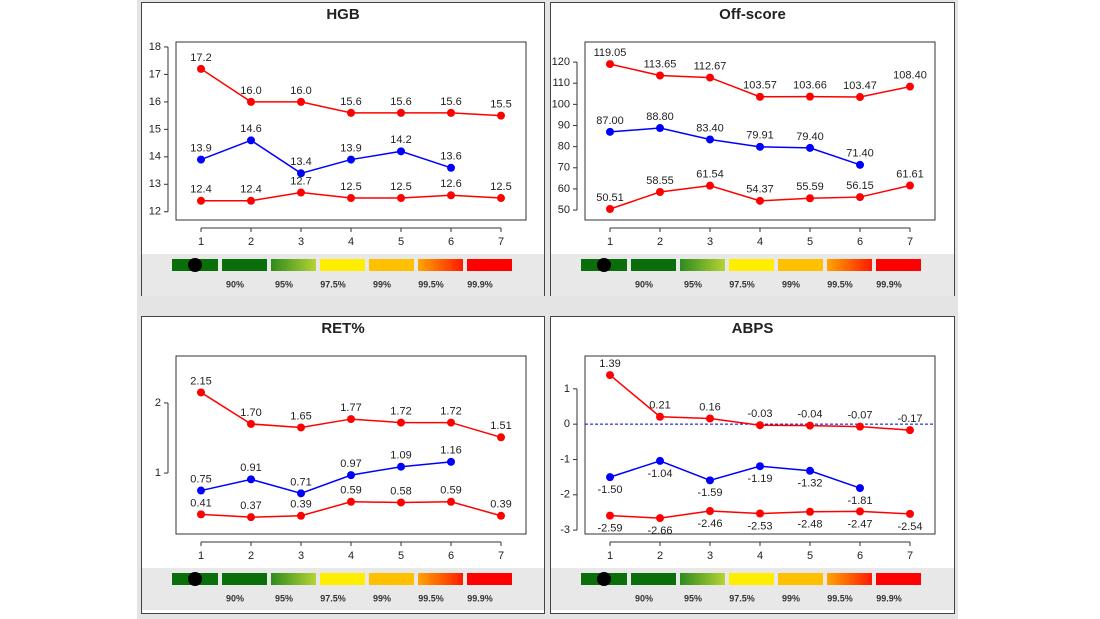 This screenshot has height=619, width=1100. I want to click on data-label: 50.51, so click(610, 198).